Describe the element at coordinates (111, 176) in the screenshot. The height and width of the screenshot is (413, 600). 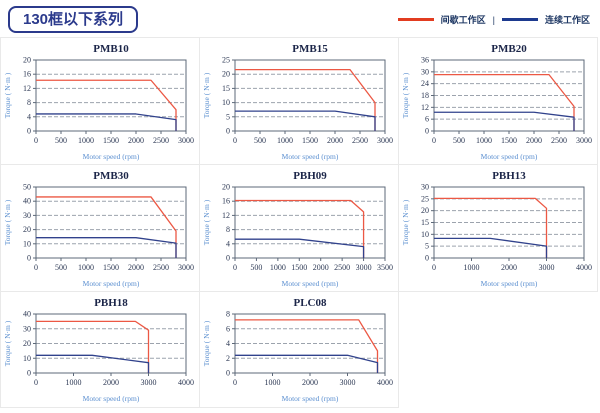
I see `svg-text: PMB30` at that location.